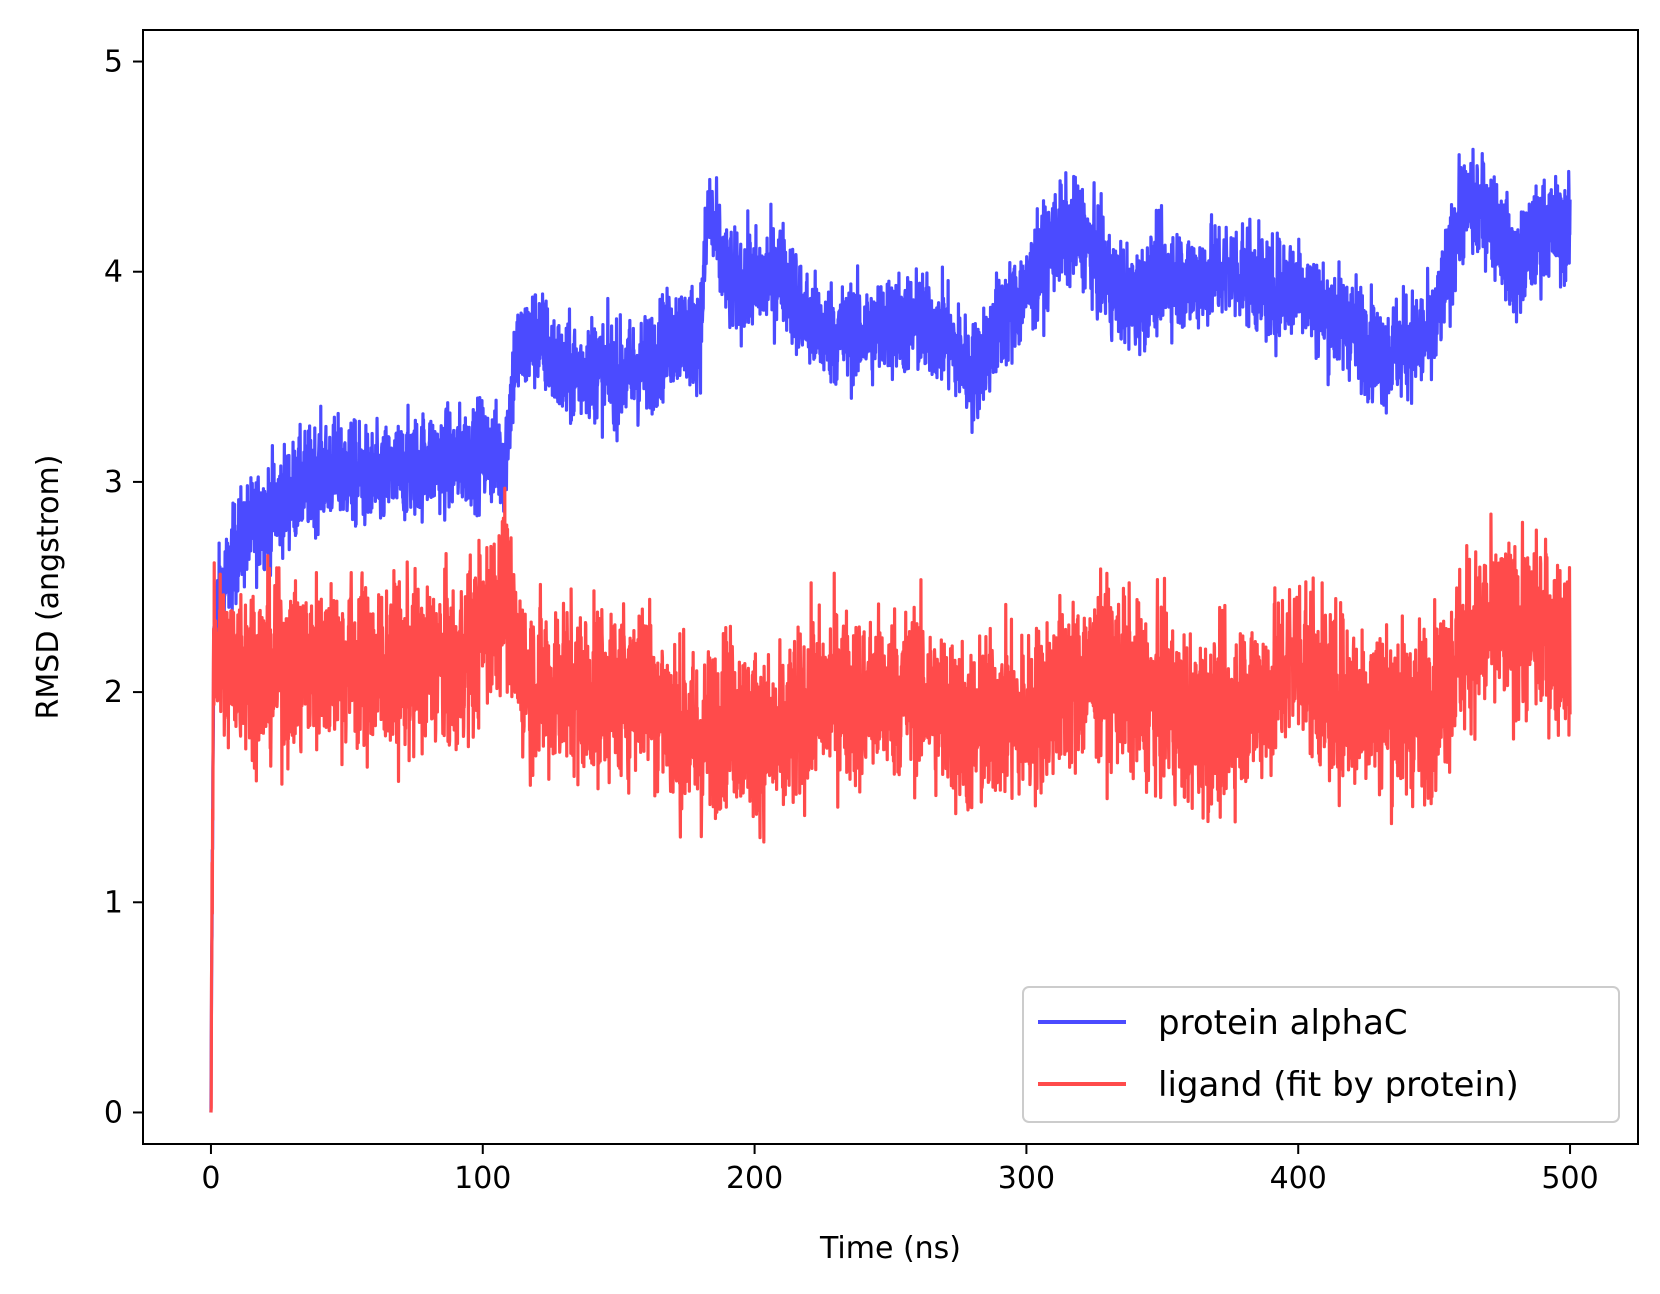  I want to click on y-tick-label: 0, so click(113, 1112).